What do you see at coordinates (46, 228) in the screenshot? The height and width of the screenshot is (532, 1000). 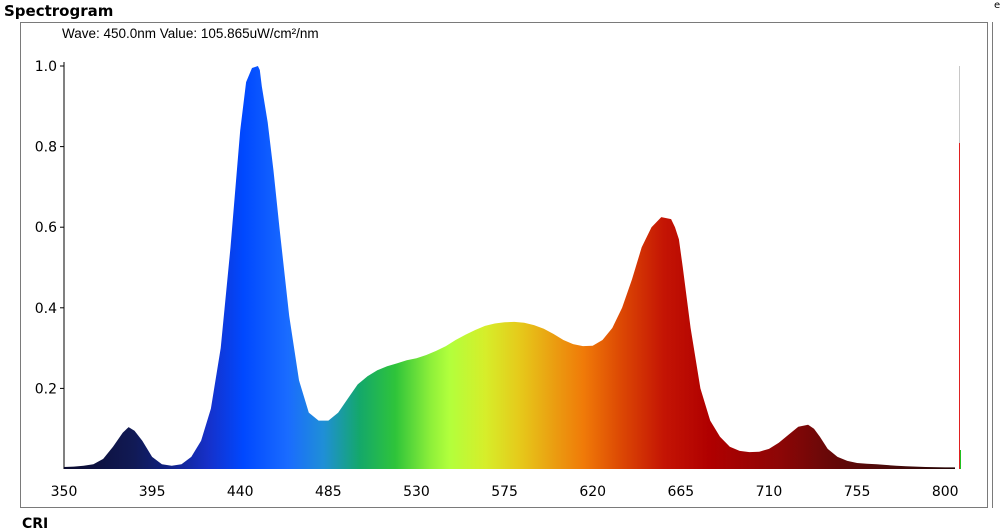 I see `y-tick-label: 0.6` at bounding box center [46, 228].